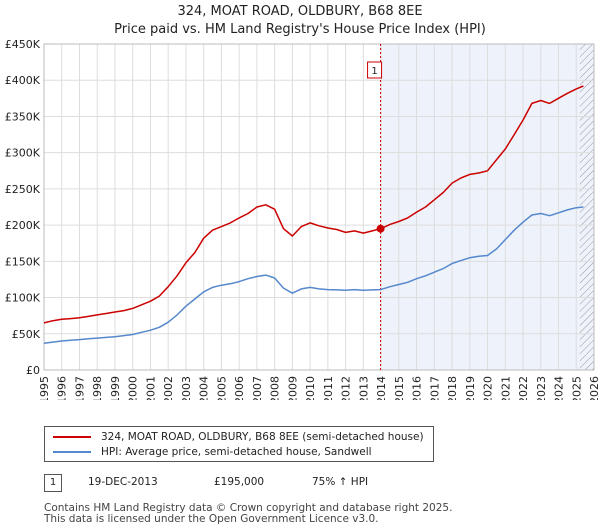 Image resolution: width=600 pixels, height=530 pixels. Describe the element at coordinates (168, 388) in the screenshot. I see `x-tick-label: 2002` at that location.